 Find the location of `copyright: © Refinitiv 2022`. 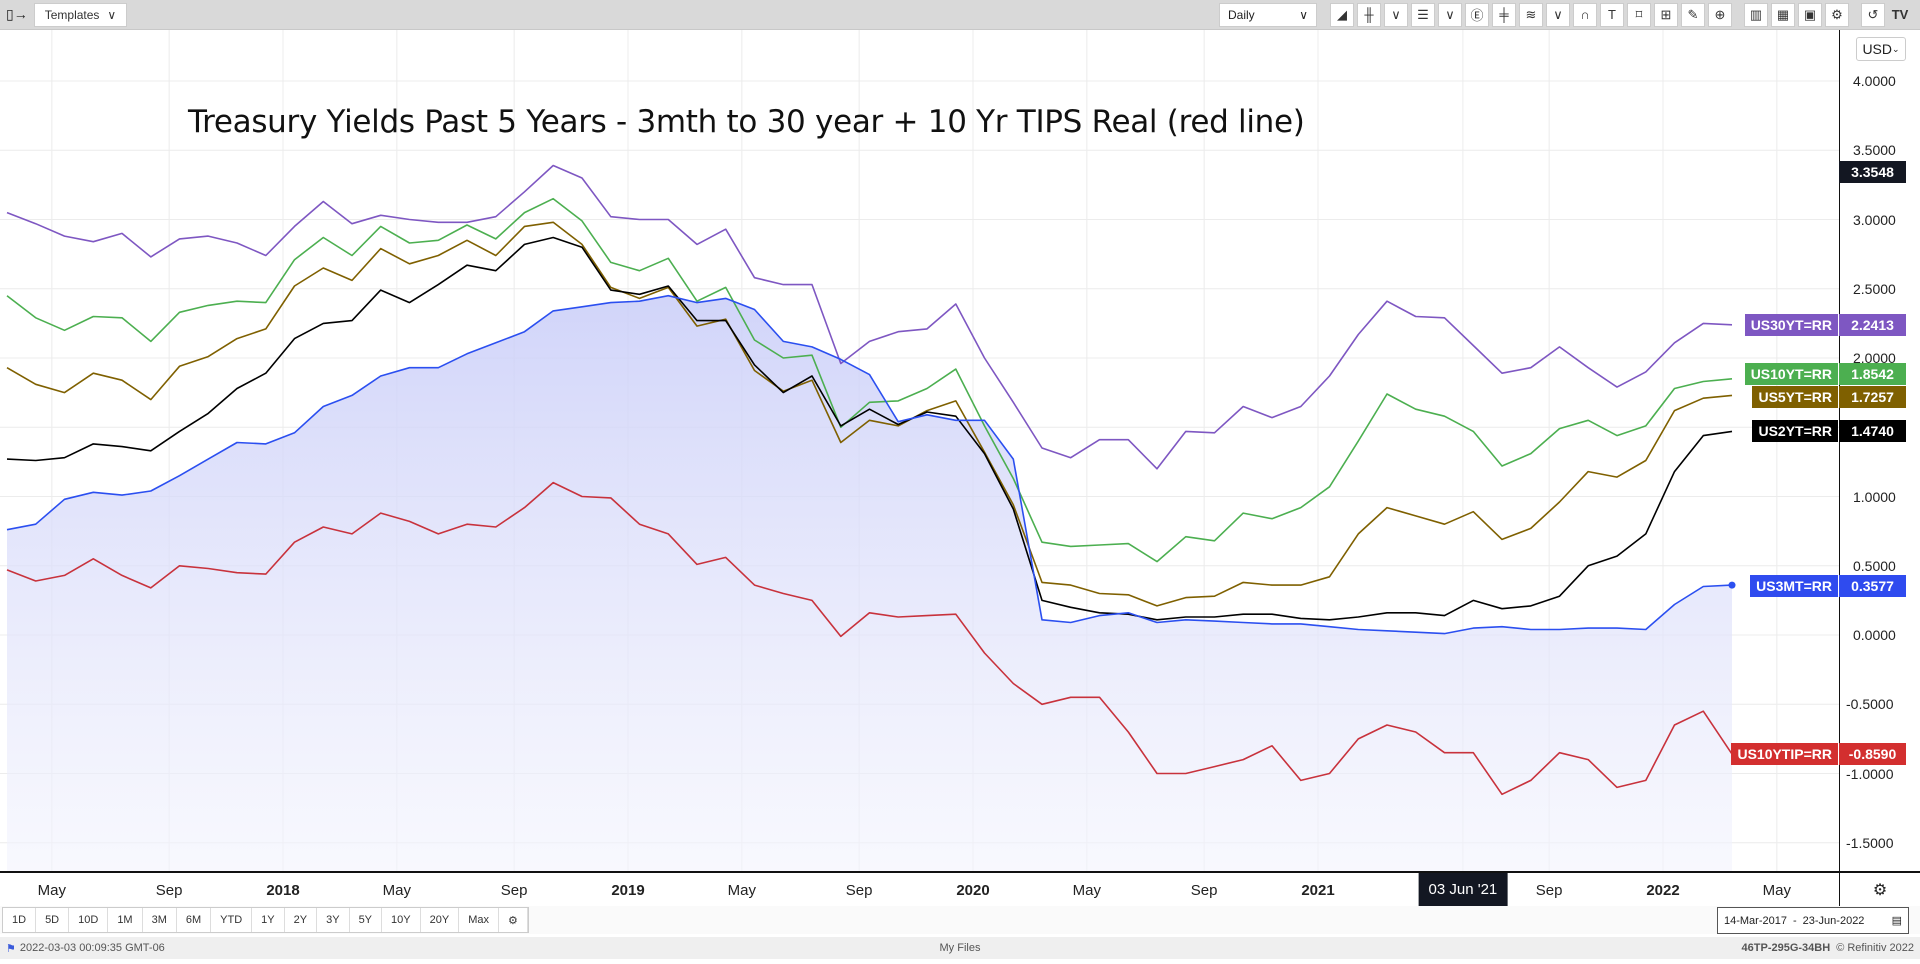

copyright: © Refinitiv 2022 is located at coordinates (1875, 948).